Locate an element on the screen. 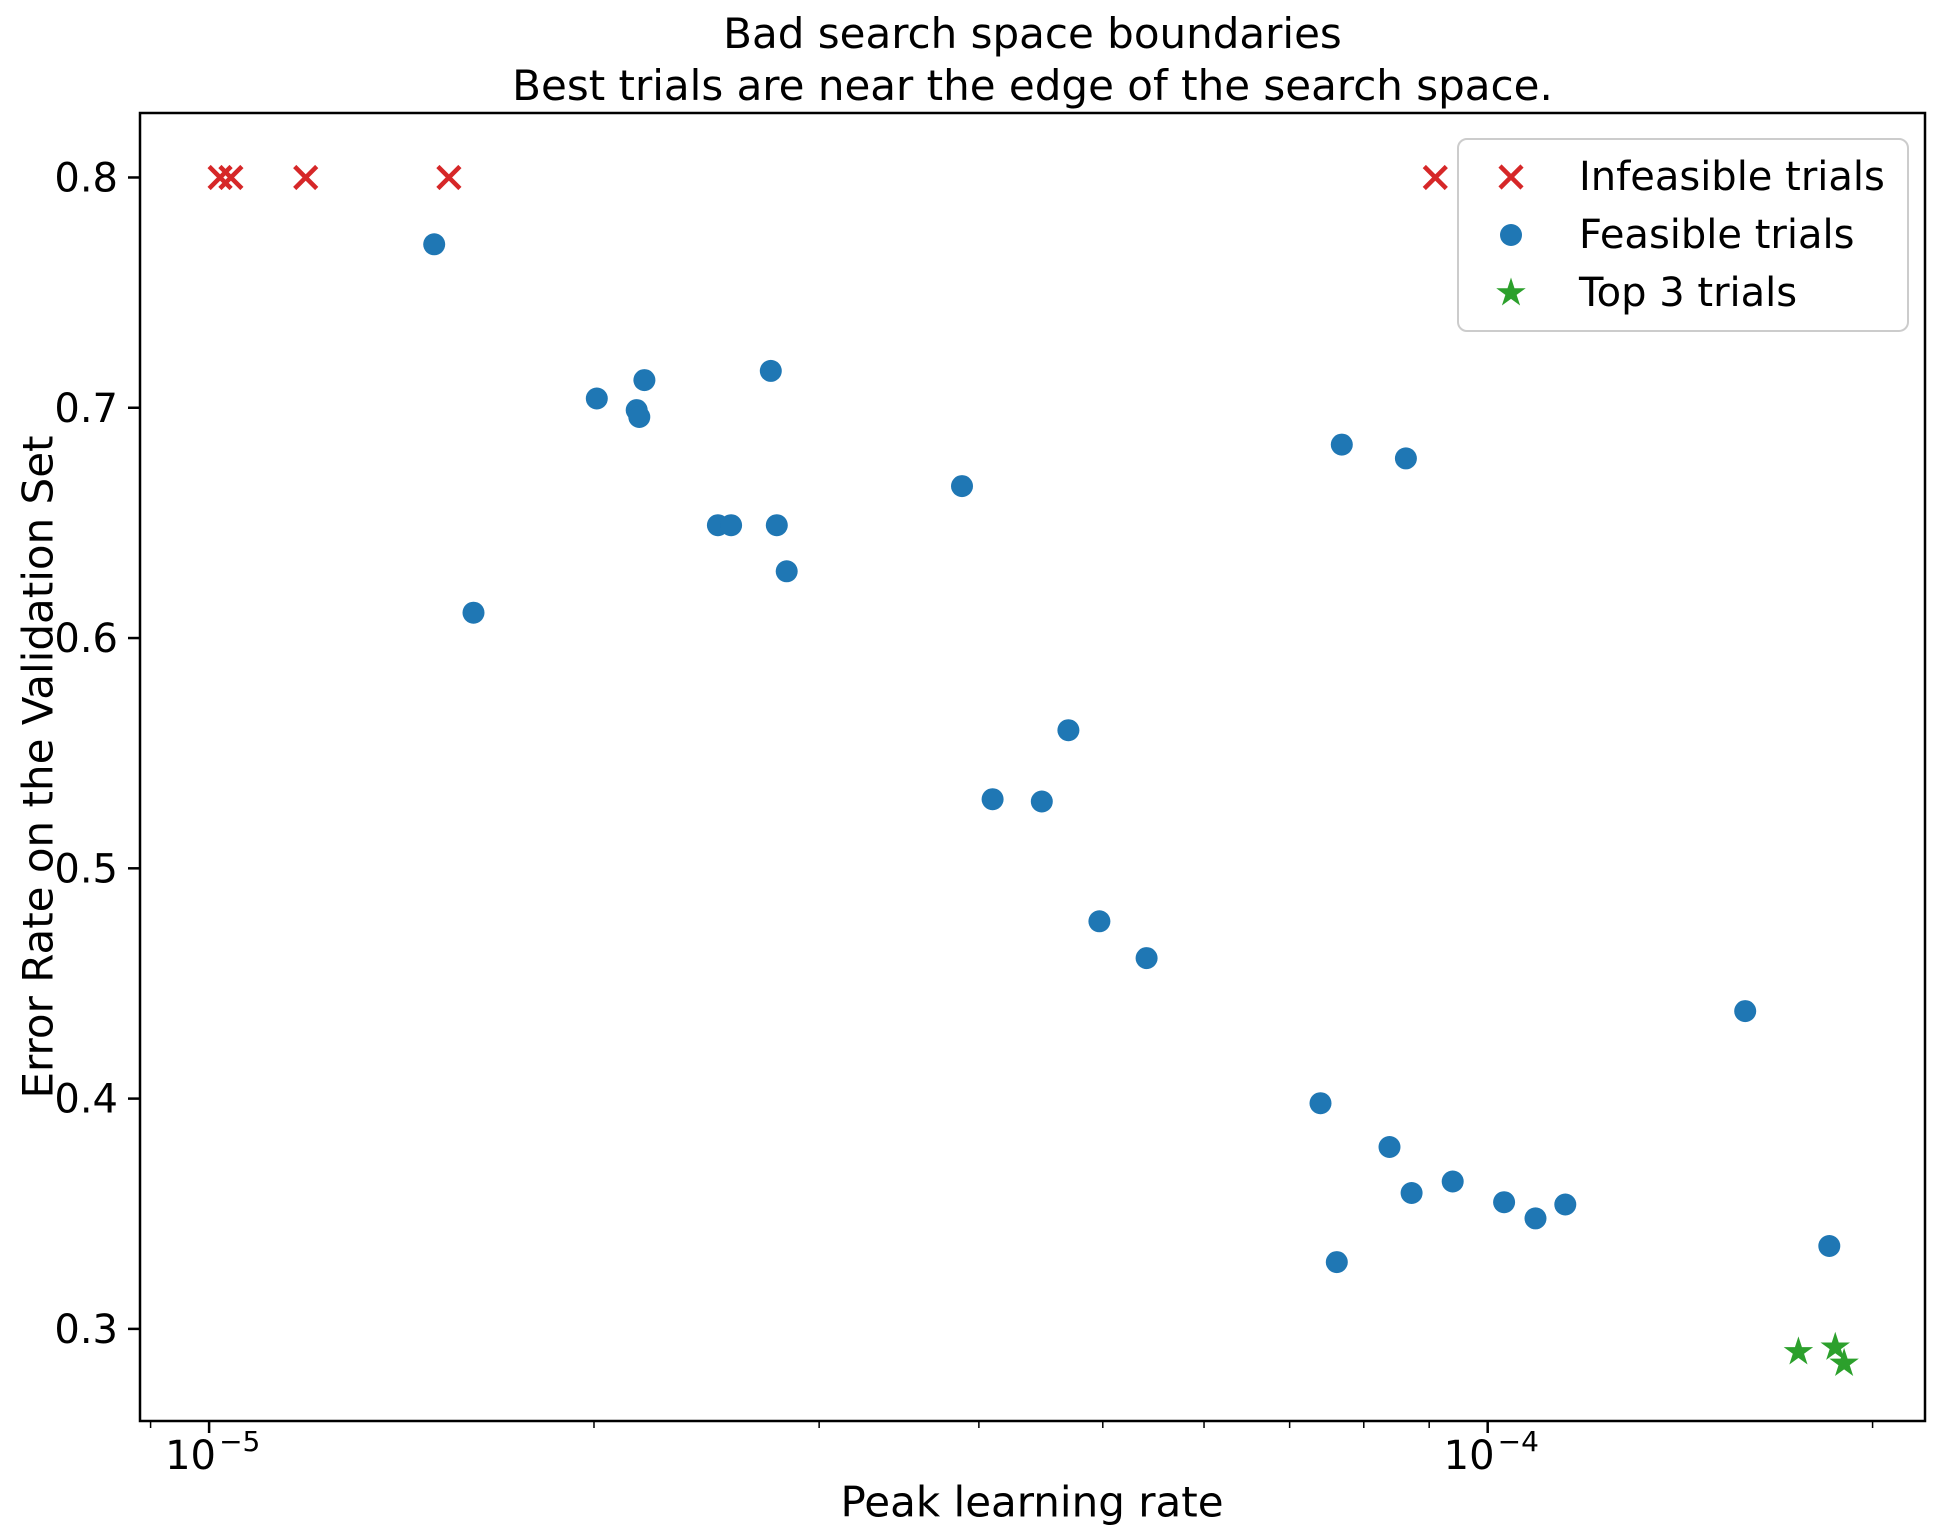  circle-glyph is located at coordinates (1511, 235).